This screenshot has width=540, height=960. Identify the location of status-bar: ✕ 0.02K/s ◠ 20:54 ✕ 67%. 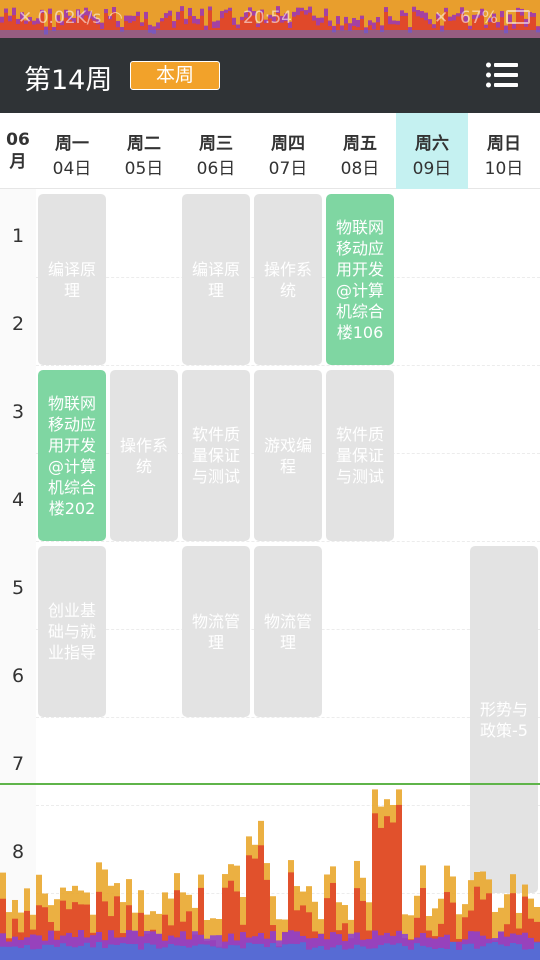
(270, 19).